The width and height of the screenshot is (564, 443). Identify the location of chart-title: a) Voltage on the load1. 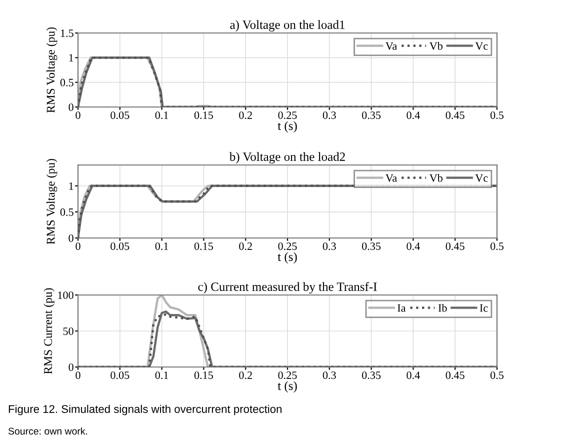
(287, 26).